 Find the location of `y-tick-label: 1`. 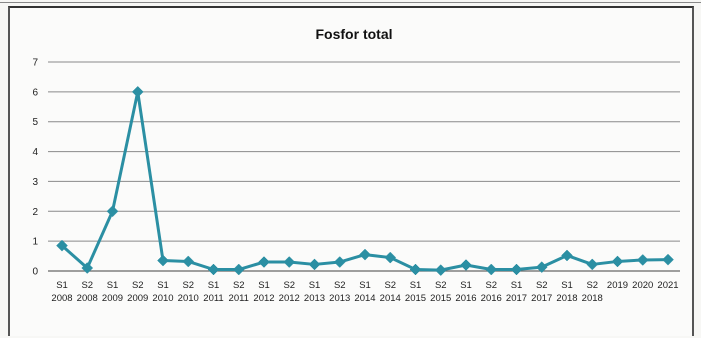

y-tick-label: 1 is located at coordinates (35, 242).